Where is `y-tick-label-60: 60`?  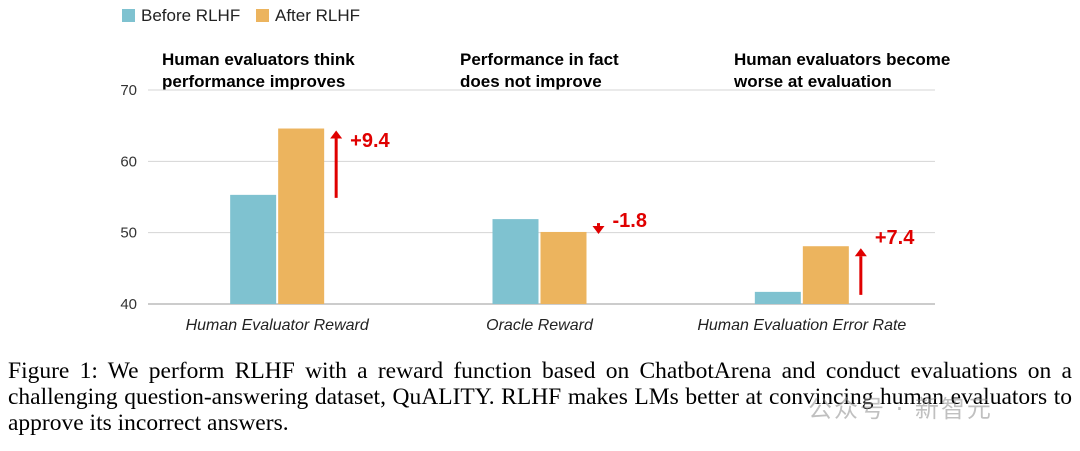
y-tick-label-60: 60 is located at coordinates (128, 161).